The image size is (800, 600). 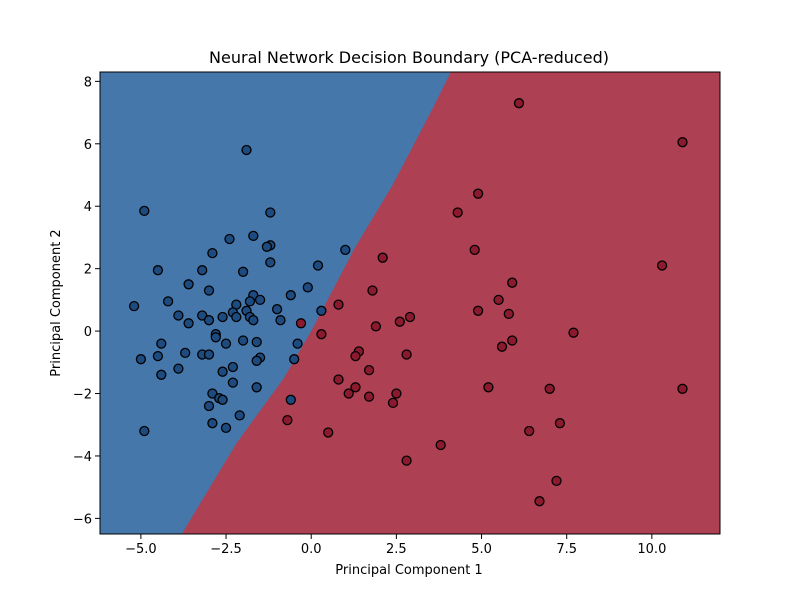 What do you see at coordinates (481, 549) in the screenshot?
I see `x-tick-label: 5.0` at bounding box center [481, 549].